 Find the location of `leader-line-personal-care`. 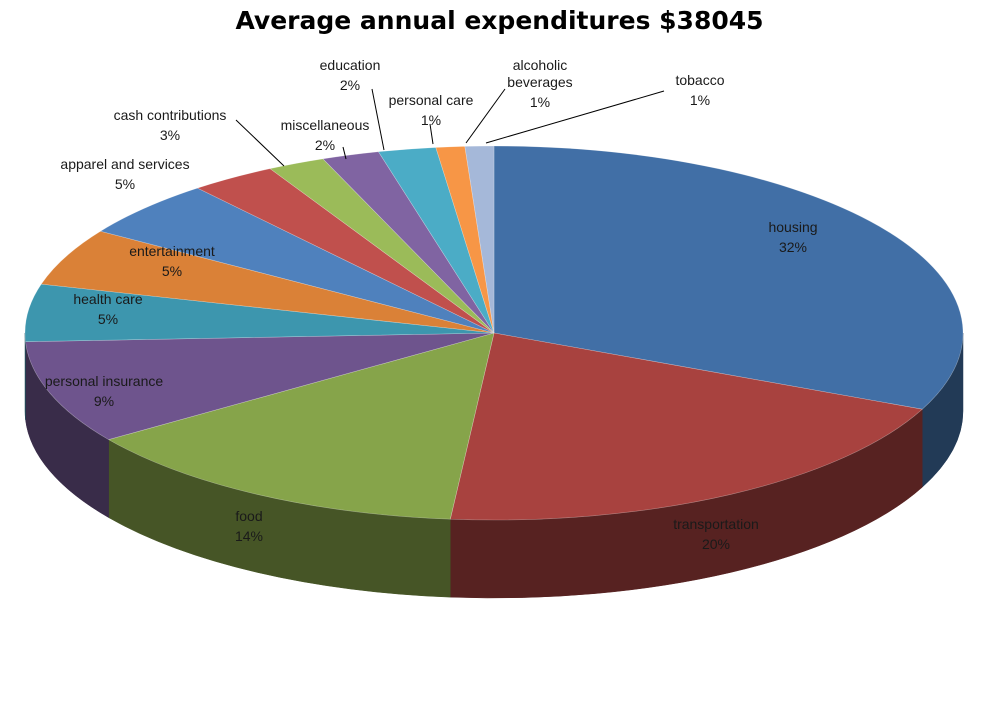

leader-line-personal-care is located at coordinates (431, 134).